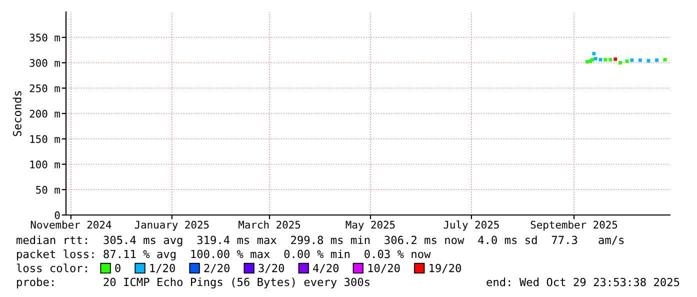 Image resolution: width=697 pixels, height=297 pixels. What do you see at coordinates (45, 88) in the screenshot?
I see `y-tick-label: 250 m` at bounding box center [45, 88].